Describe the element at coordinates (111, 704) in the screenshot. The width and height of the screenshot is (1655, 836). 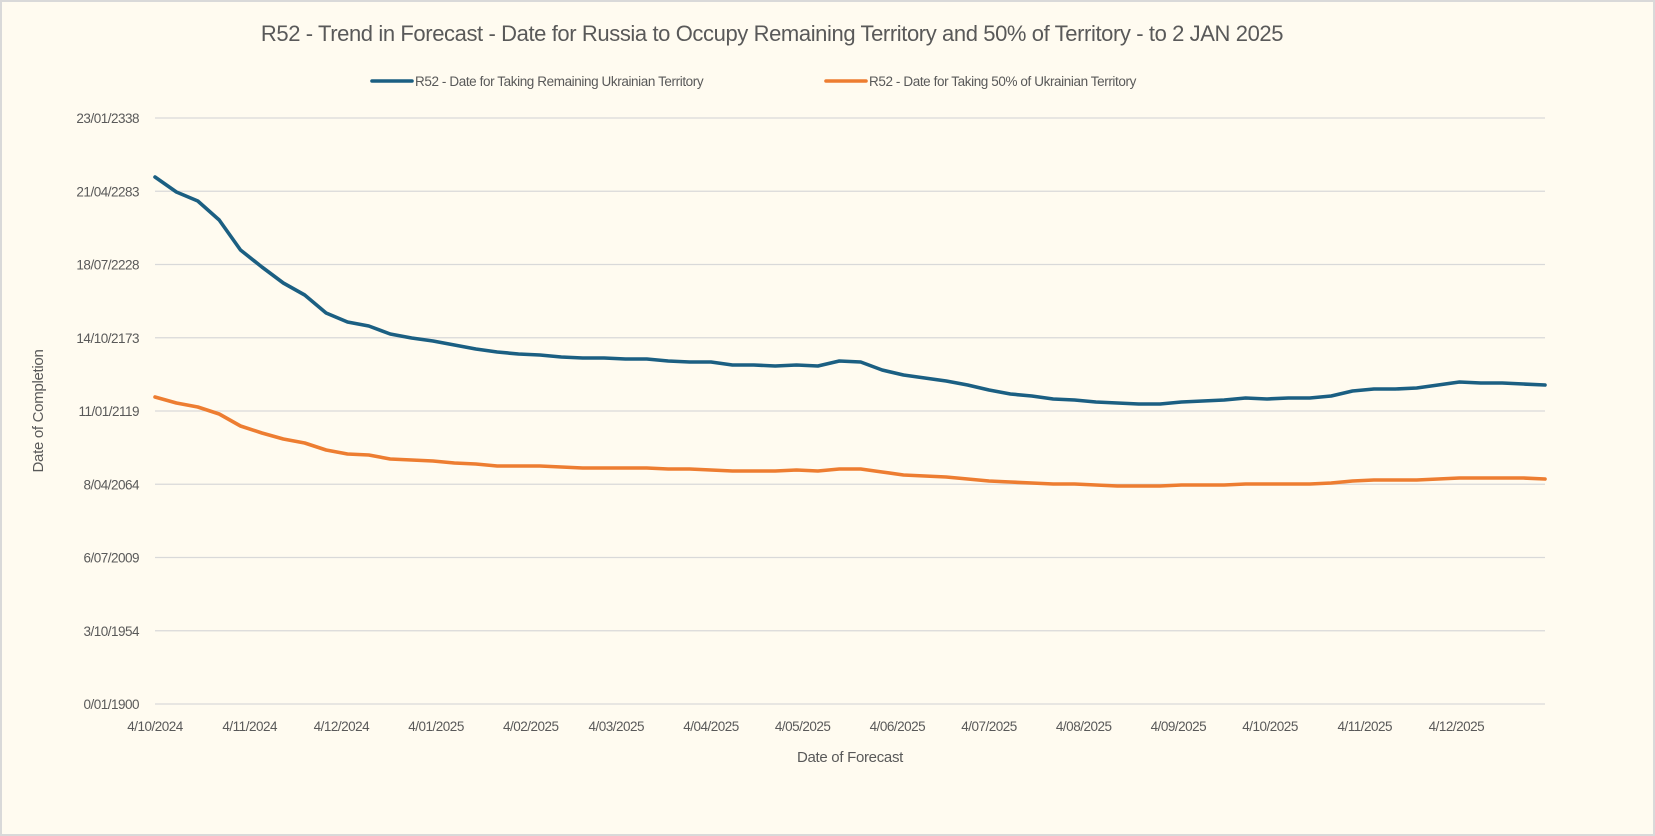
I see `y-tick-label: 0/01/1900` at that location.